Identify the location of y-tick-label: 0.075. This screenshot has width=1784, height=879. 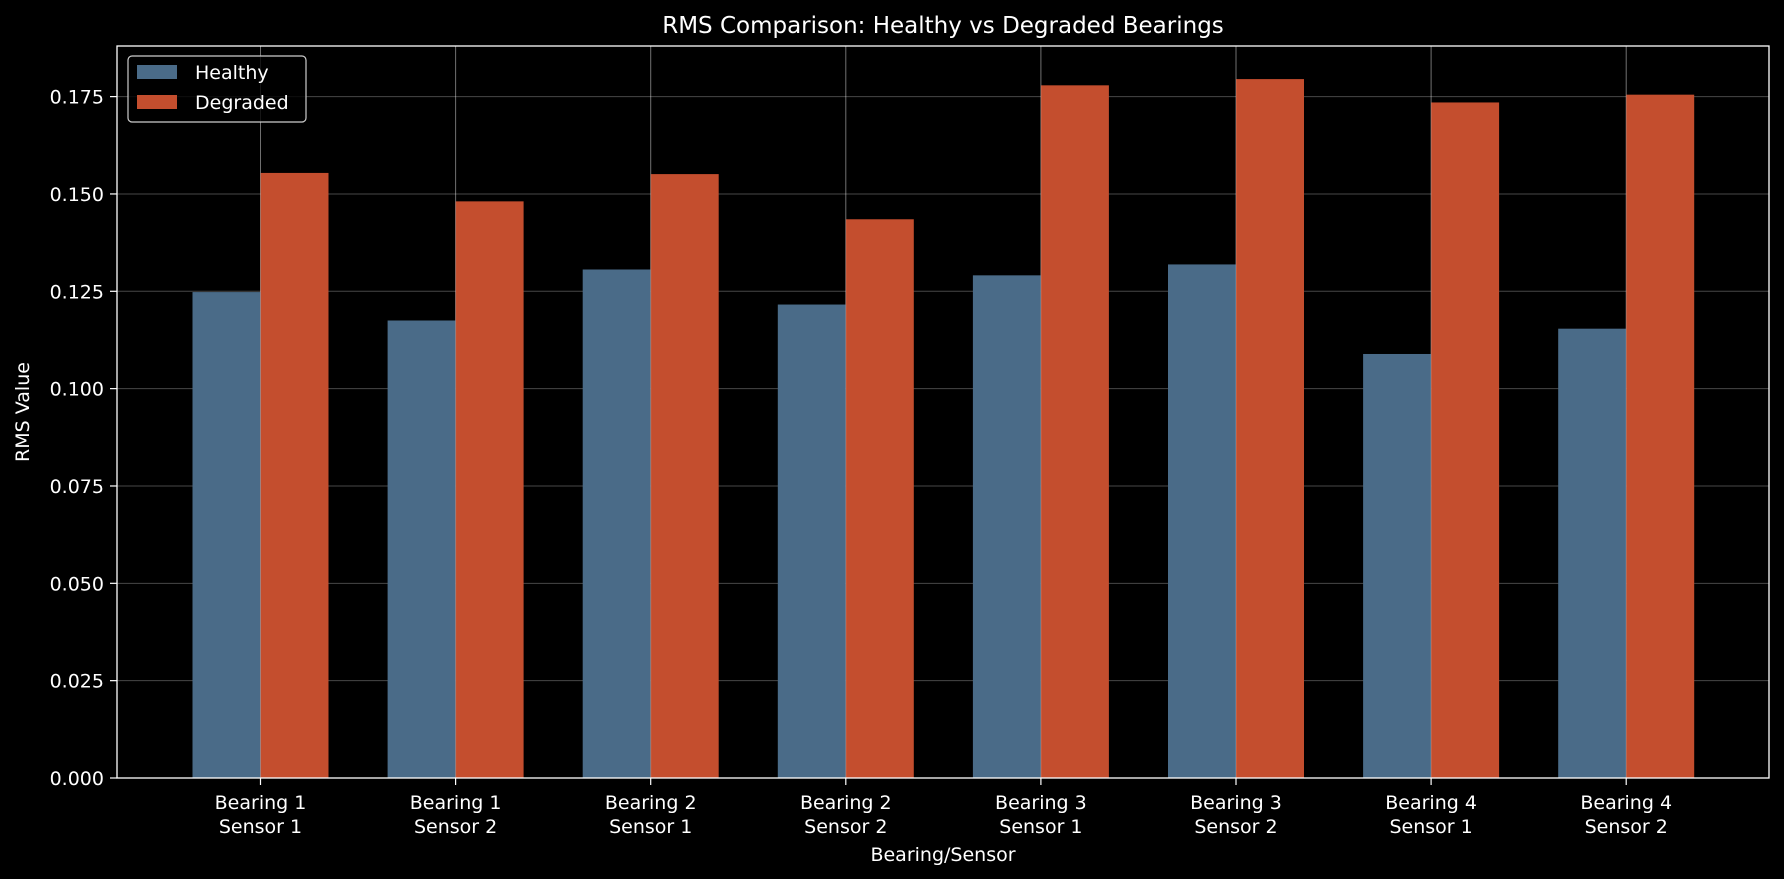
(77, 487).